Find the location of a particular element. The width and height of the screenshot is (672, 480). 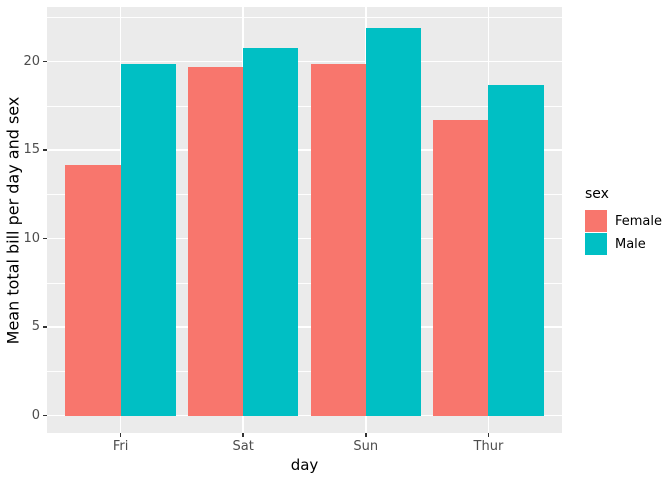

x-tick-label: Fri is located at coordinates (120, 446).